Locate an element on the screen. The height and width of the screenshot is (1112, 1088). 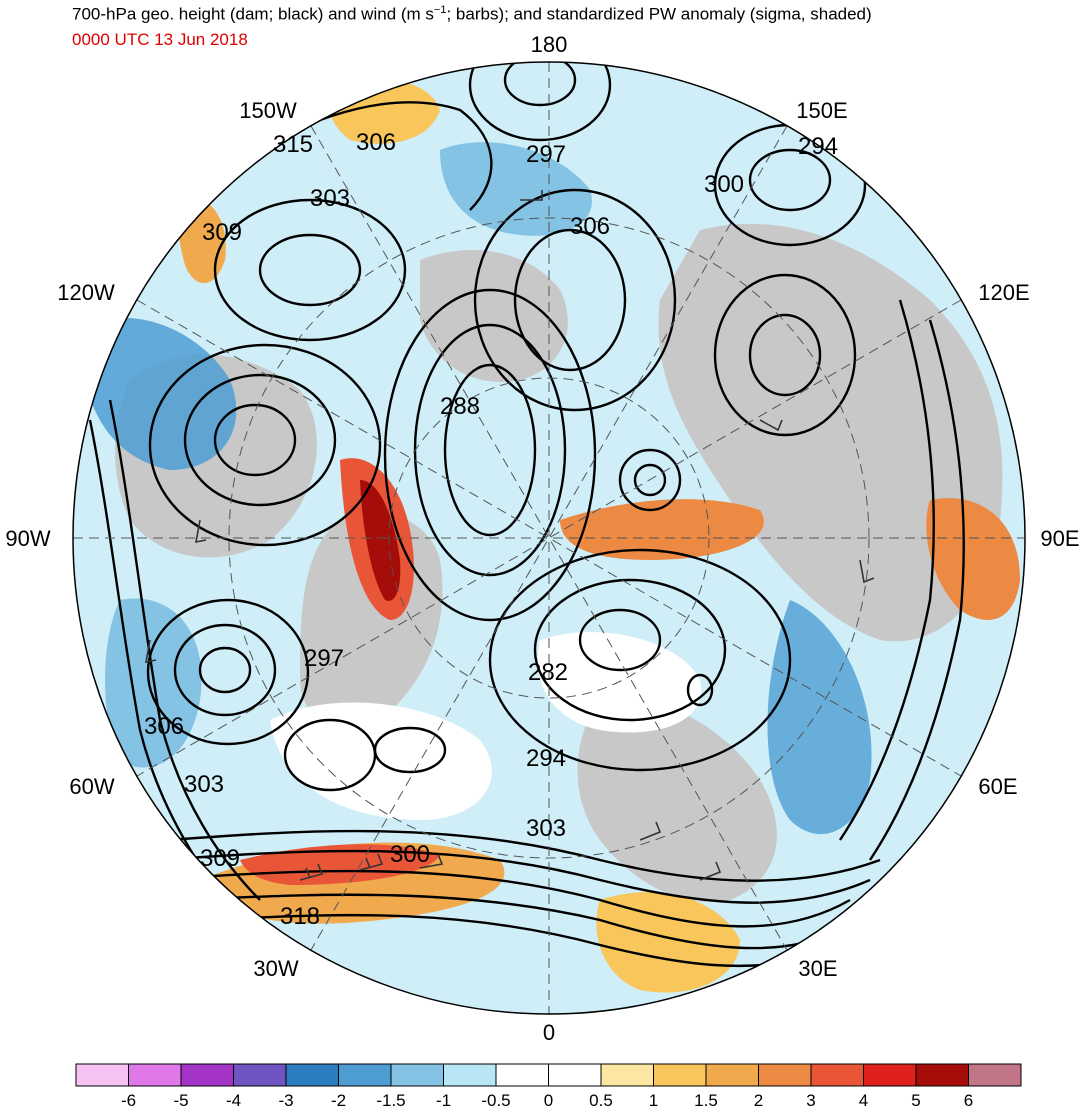
positive-anomaly-baffin-core is located at coordinates (380, 540).